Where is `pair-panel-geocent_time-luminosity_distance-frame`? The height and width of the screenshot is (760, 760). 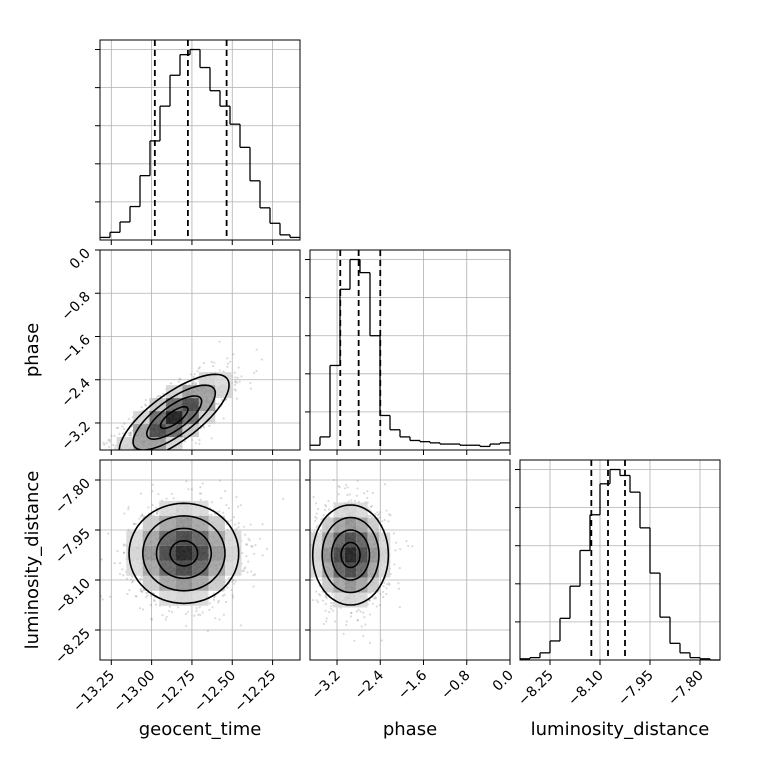
pair-panel-geocent_time-luminosity_distance-frame is located at coordinates (200, 560).